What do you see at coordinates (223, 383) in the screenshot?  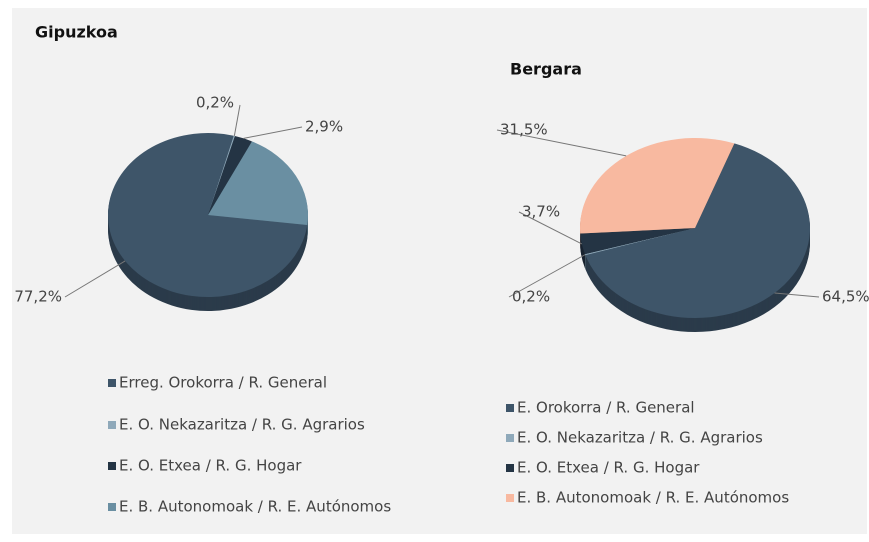 I see `legend-label: Erreg. Orokorra / R. General` at bounding box center [223, 383].